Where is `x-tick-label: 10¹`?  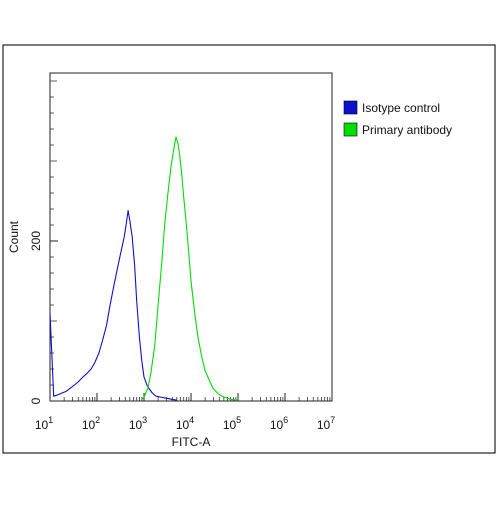
x-tick-label: 10¹ is located at coordinates (44, 423).